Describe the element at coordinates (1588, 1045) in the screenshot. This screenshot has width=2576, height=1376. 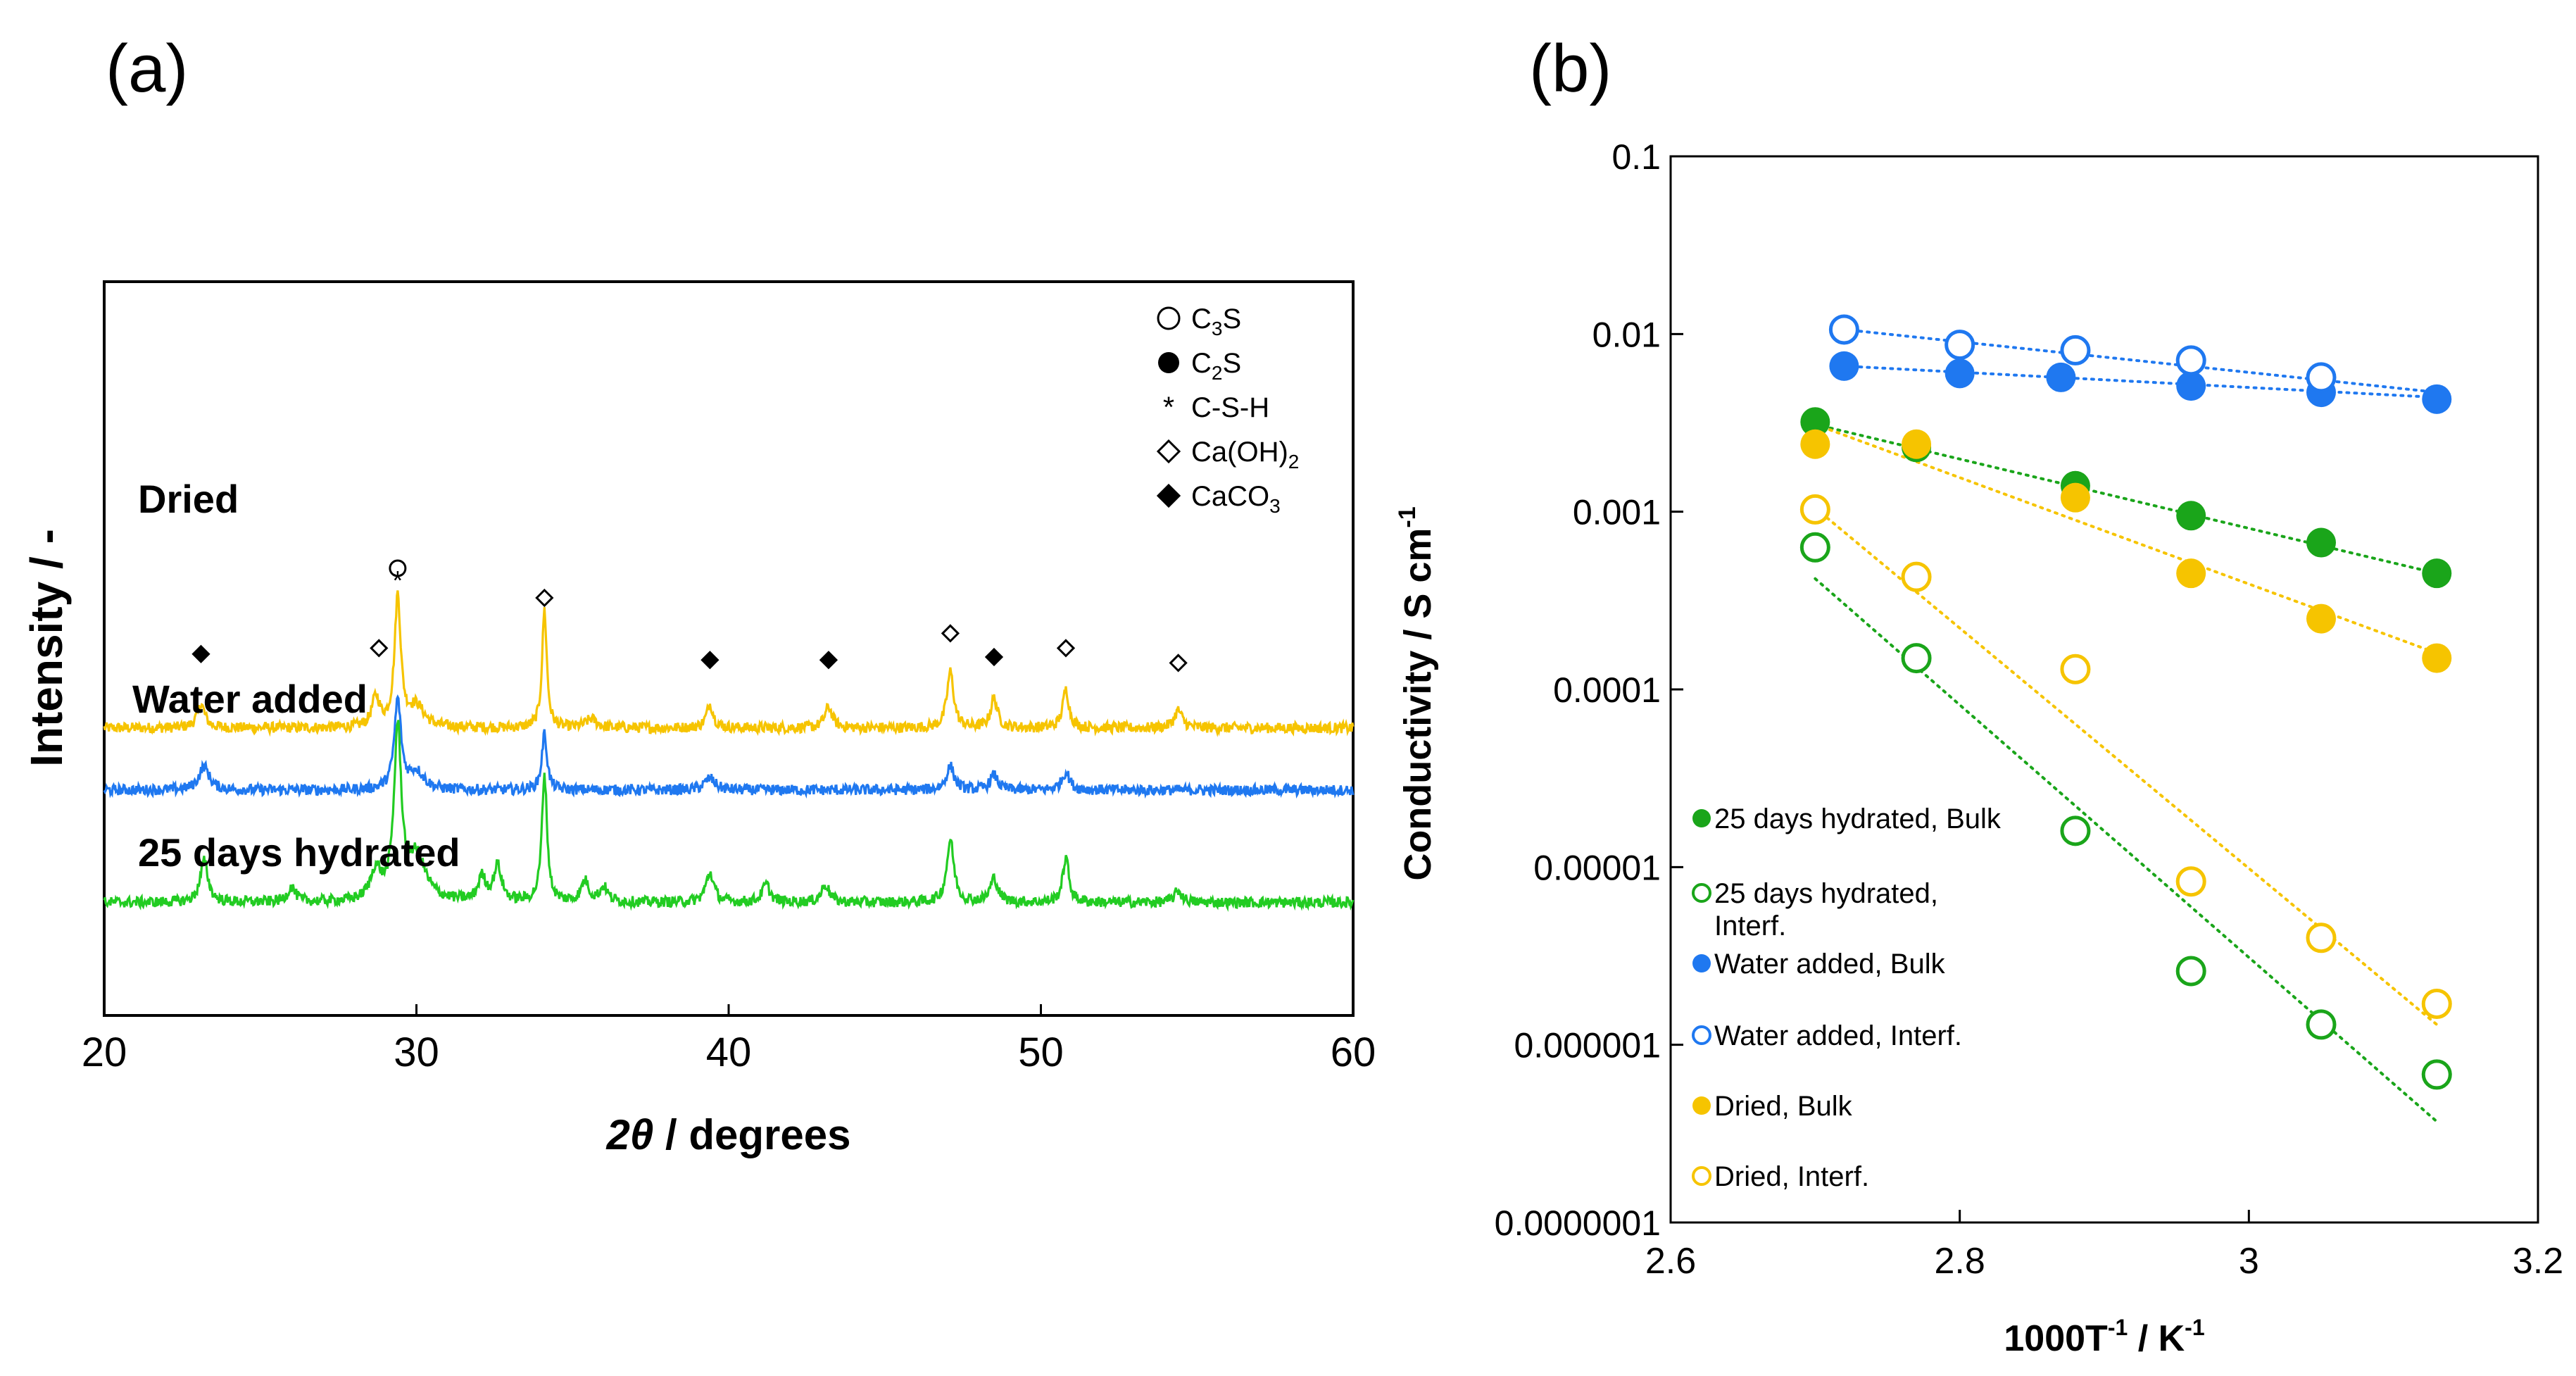
I see `y-tick-label: 0.000001` at that location.